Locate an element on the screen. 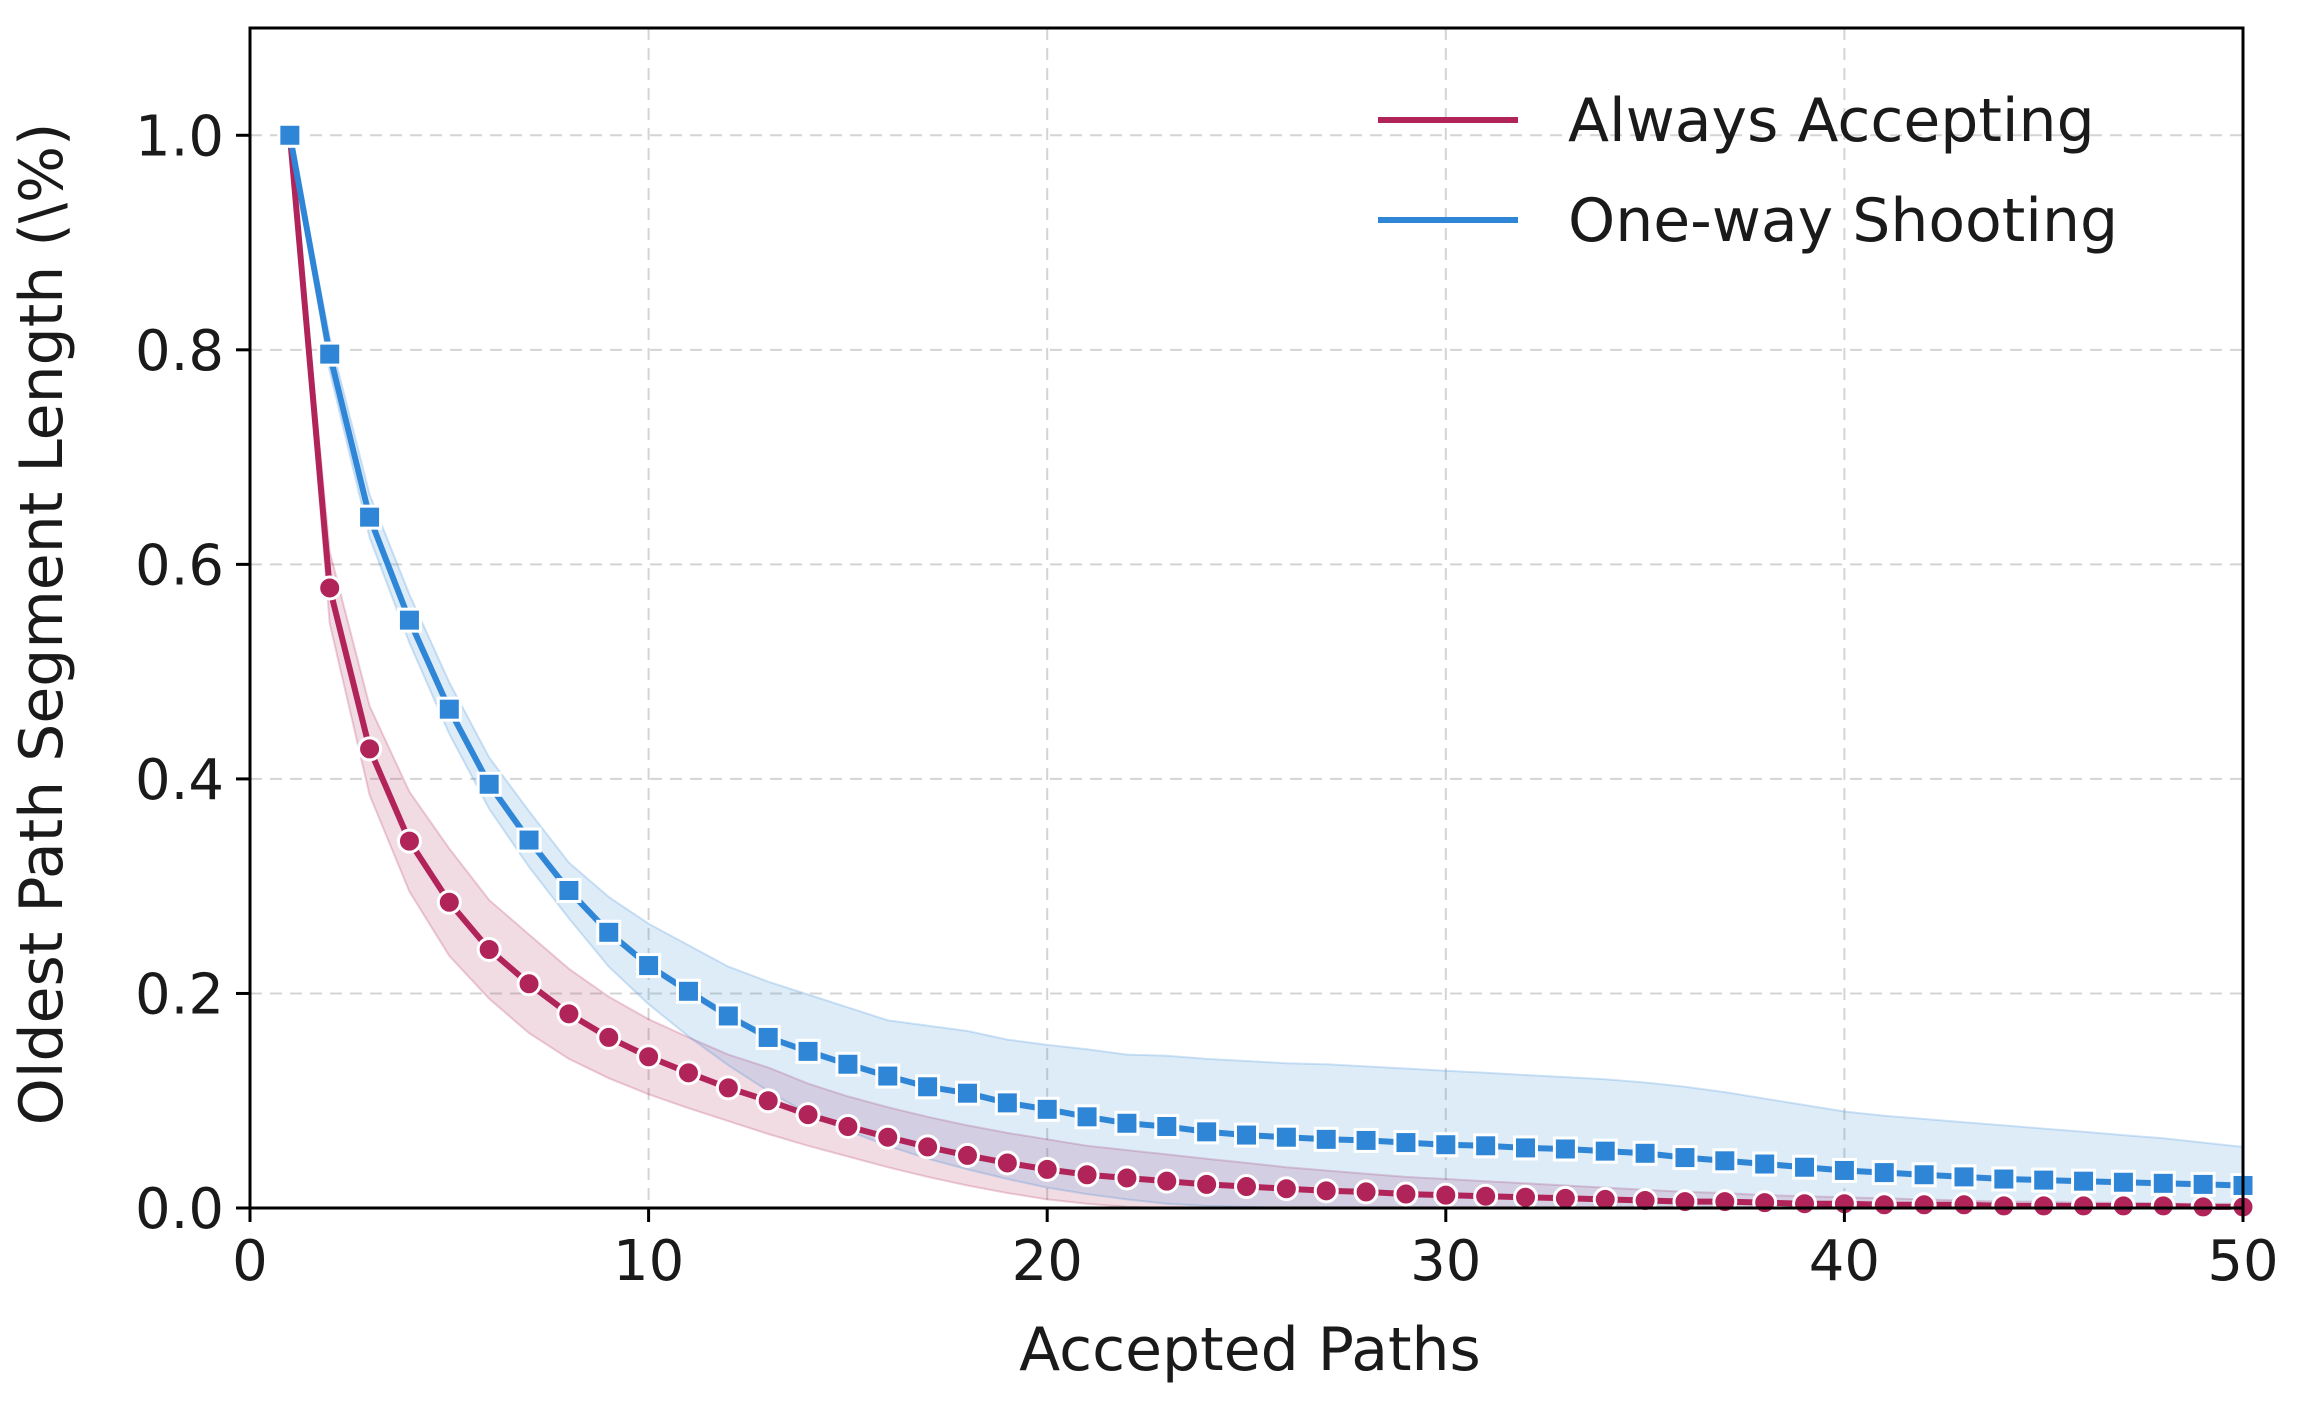 The image size is (2303, 1410). x-tick-label: 20 is located at coordinates (1047, 1261).